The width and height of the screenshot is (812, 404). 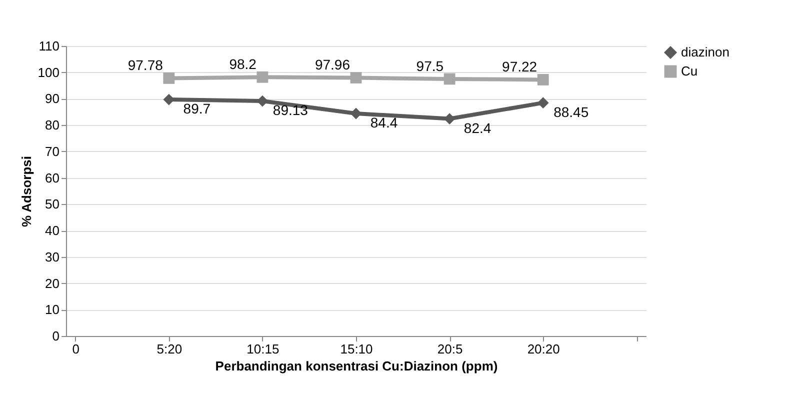 I want to click on y-tick-label: 10, so click(x=52, y=310).